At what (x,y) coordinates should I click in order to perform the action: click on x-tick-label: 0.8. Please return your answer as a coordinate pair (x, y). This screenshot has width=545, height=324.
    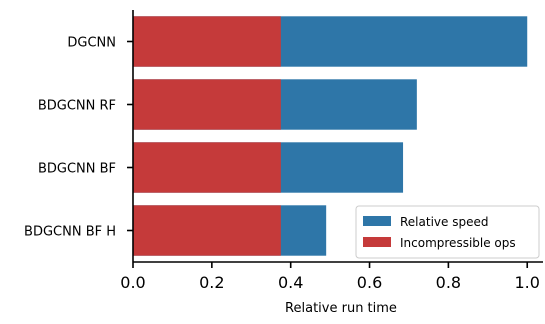
    Looking at the image, I should click on (448, 282).